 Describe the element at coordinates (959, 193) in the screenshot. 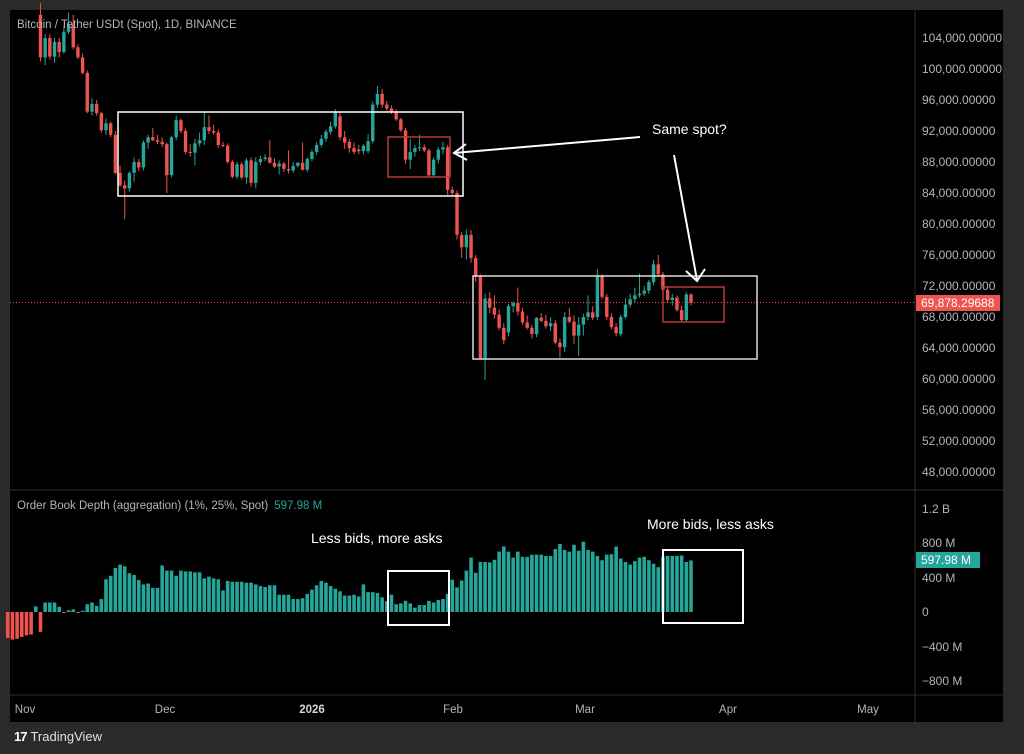

I see `price-axis-label: 84,000.00000` at that location.